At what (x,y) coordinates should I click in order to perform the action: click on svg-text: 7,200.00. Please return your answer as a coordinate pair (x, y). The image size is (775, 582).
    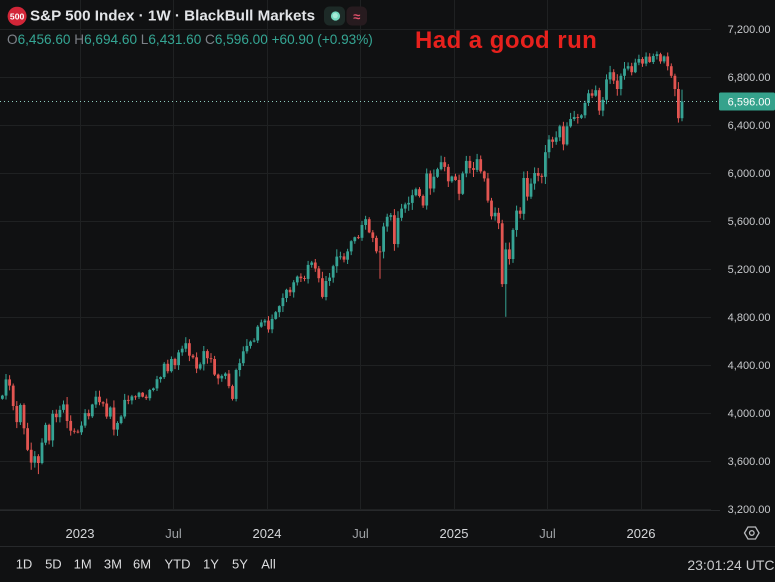
    Looking at the image, I should click on (749, 30).